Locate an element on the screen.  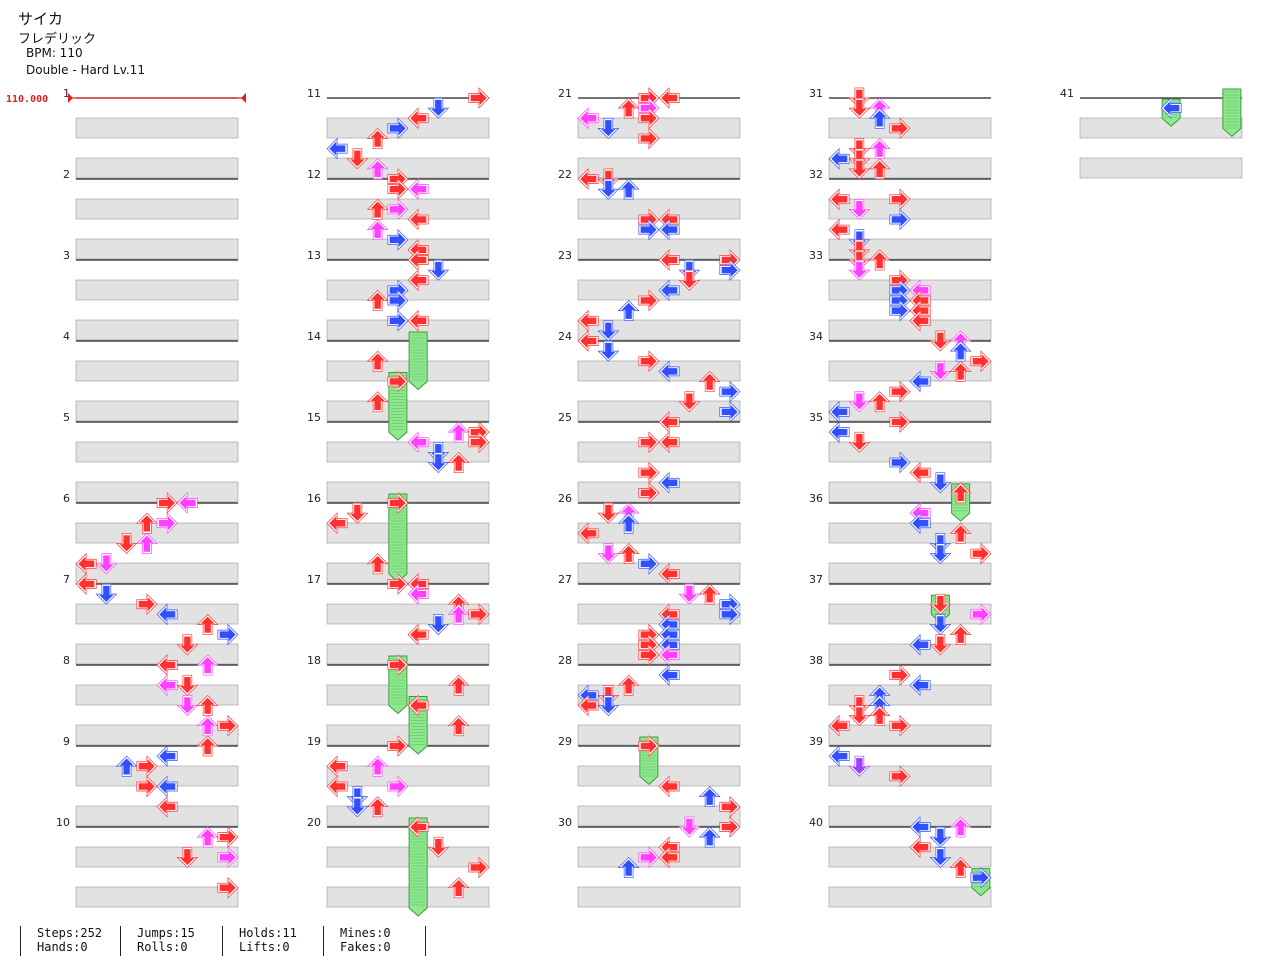
song-title: サイカ is located at coordinates (41, 19).